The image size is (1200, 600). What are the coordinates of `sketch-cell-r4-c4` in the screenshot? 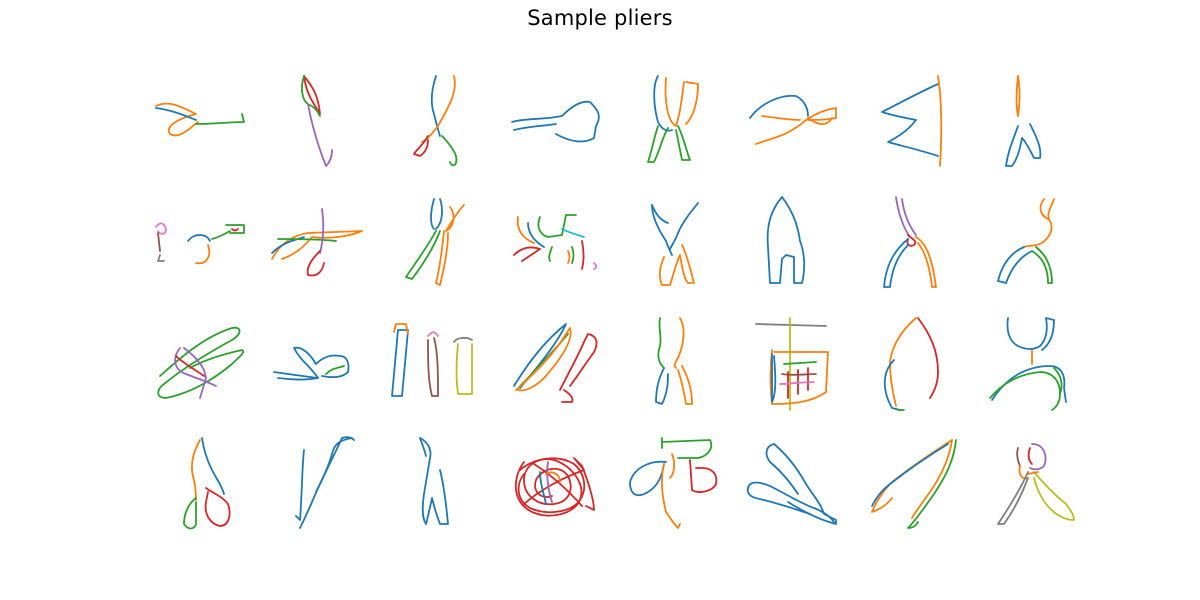 It's located at (554, 487).